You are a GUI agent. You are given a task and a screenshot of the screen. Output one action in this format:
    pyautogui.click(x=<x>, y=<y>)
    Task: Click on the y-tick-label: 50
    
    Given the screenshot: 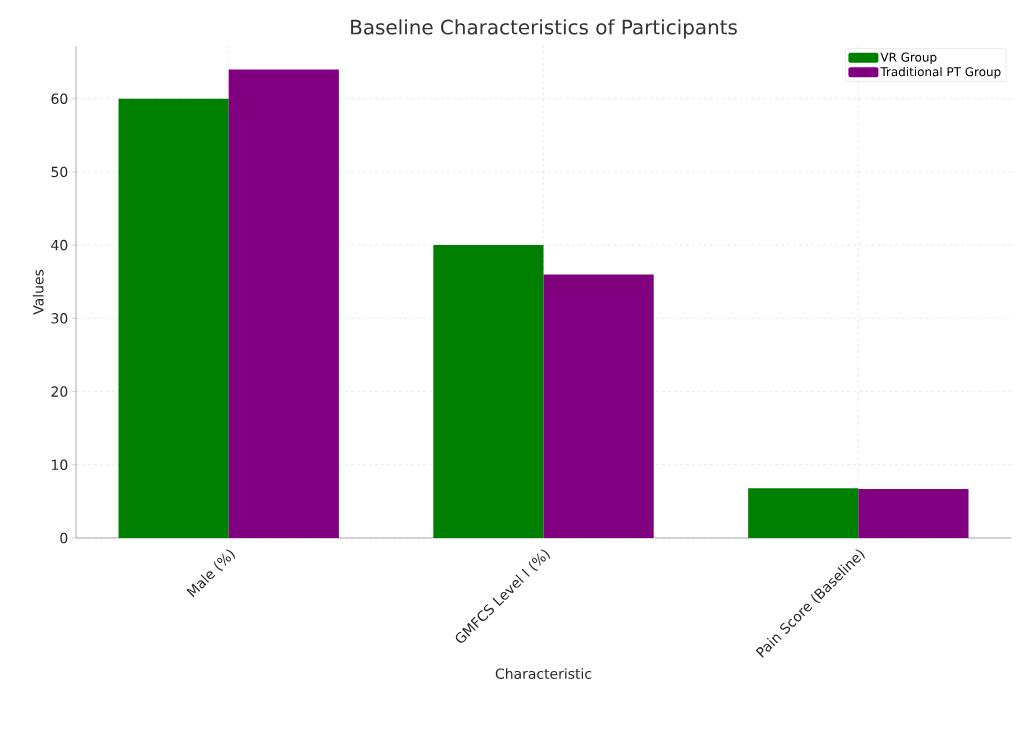 What is the action you would take?
    pyautogui.click(x=59, y=172)
    